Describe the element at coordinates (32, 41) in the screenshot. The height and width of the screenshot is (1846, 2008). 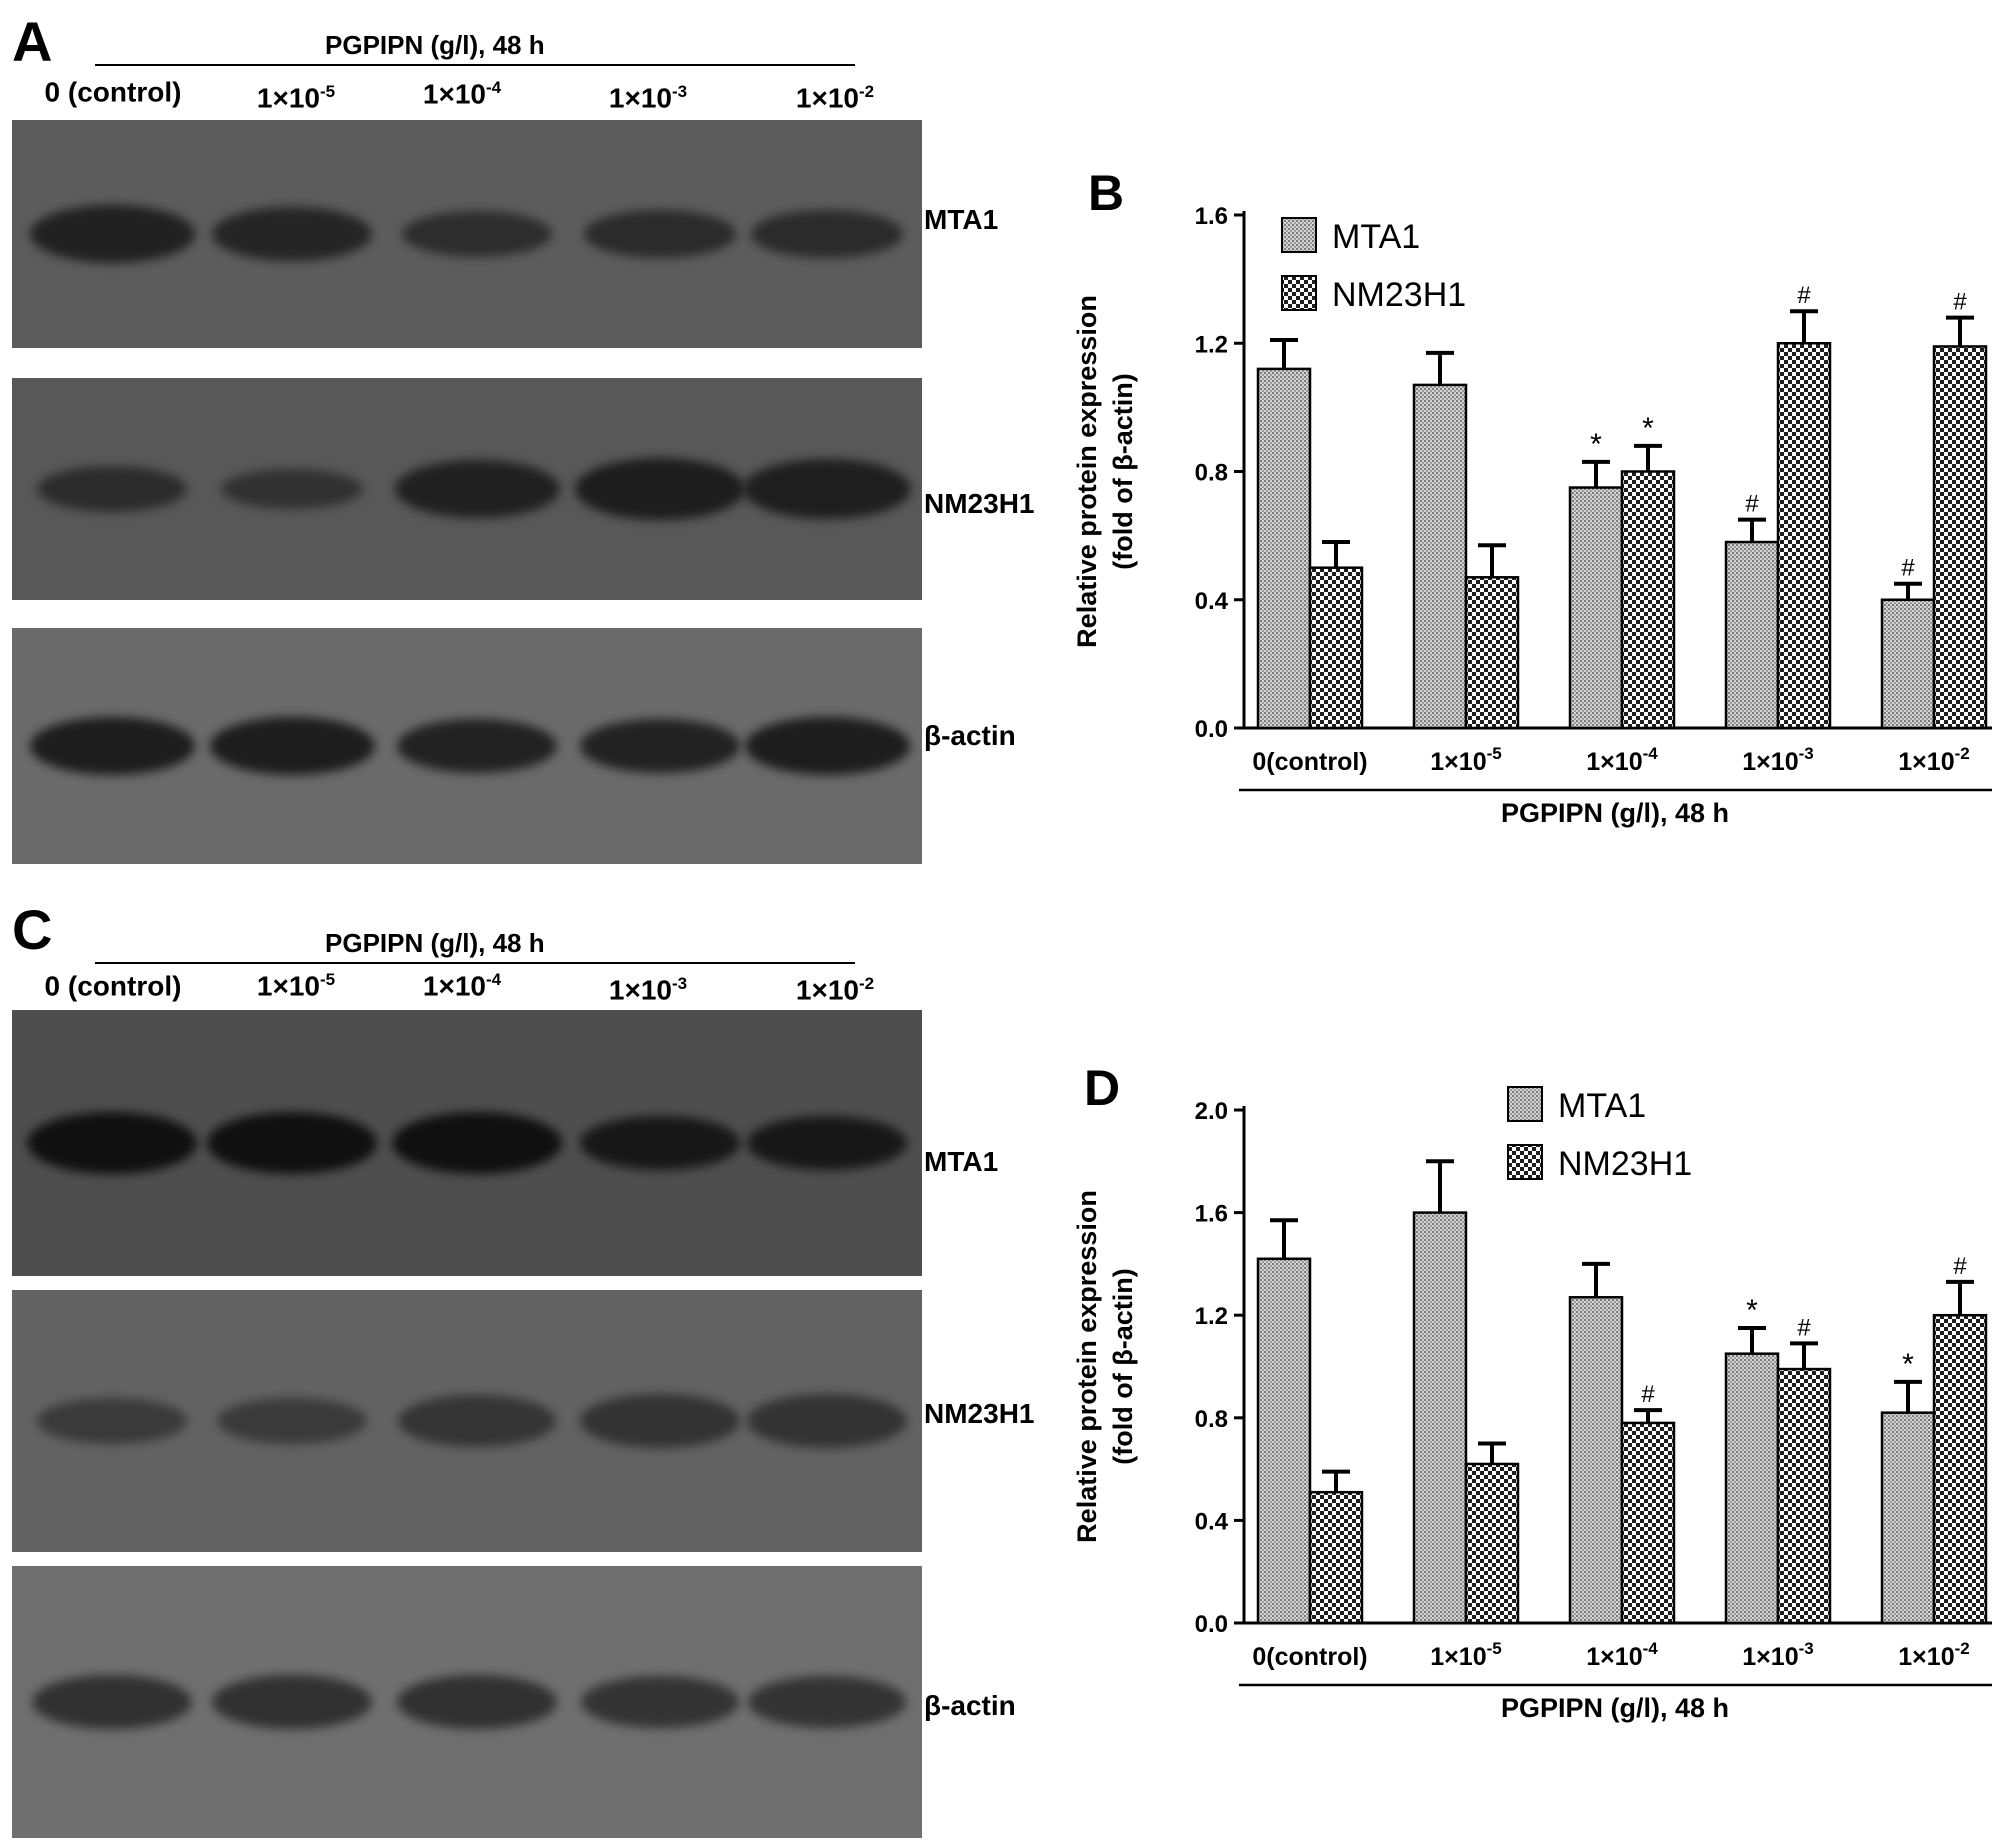
I see `panel-letter-a: A` at that location.